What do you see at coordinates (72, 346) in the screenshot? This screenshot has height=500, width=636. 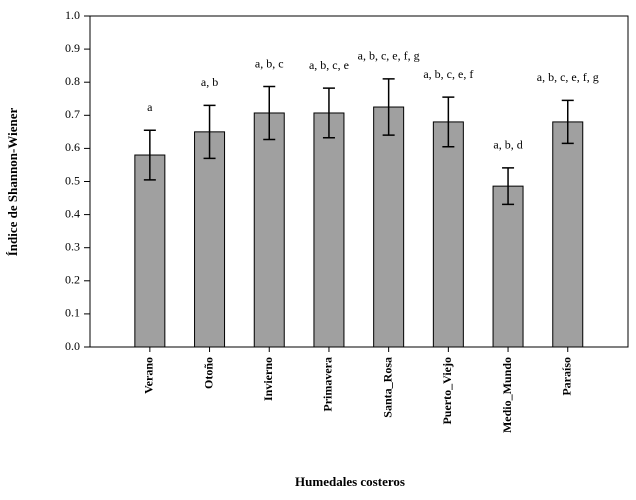 I see `y-tick-label: 0.0` at bounding box center [72, 346].